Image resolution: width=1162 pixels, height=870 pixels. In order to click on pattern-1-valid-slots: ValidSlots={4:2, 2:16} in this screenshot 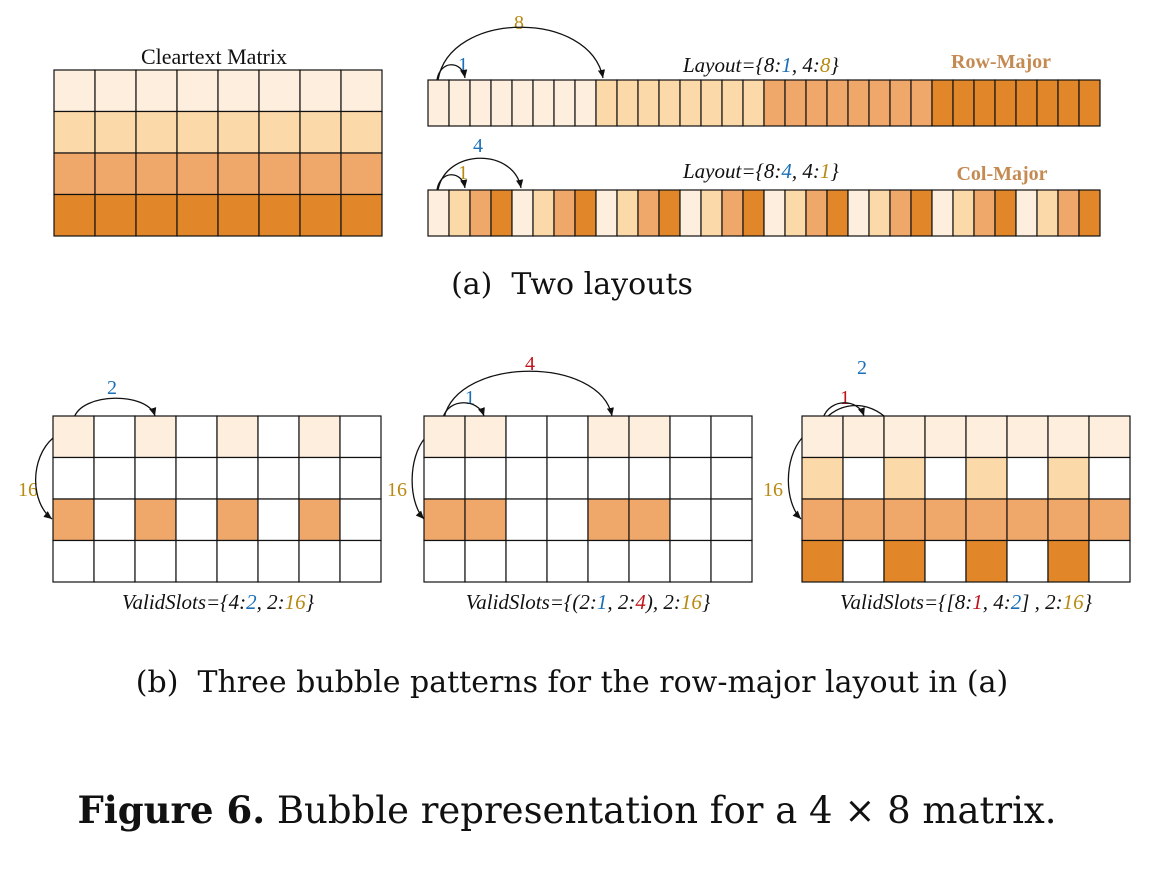, I will do `click(218, 602)`.